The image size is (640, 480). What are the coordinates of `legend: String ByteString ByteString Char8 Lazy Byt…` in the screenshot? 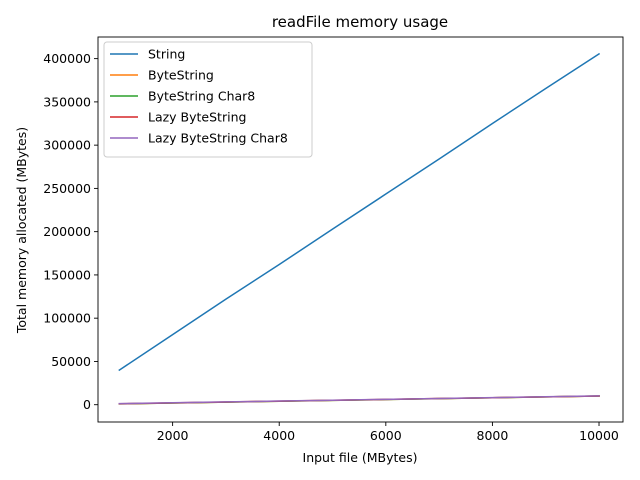 It's located at (208, 99).